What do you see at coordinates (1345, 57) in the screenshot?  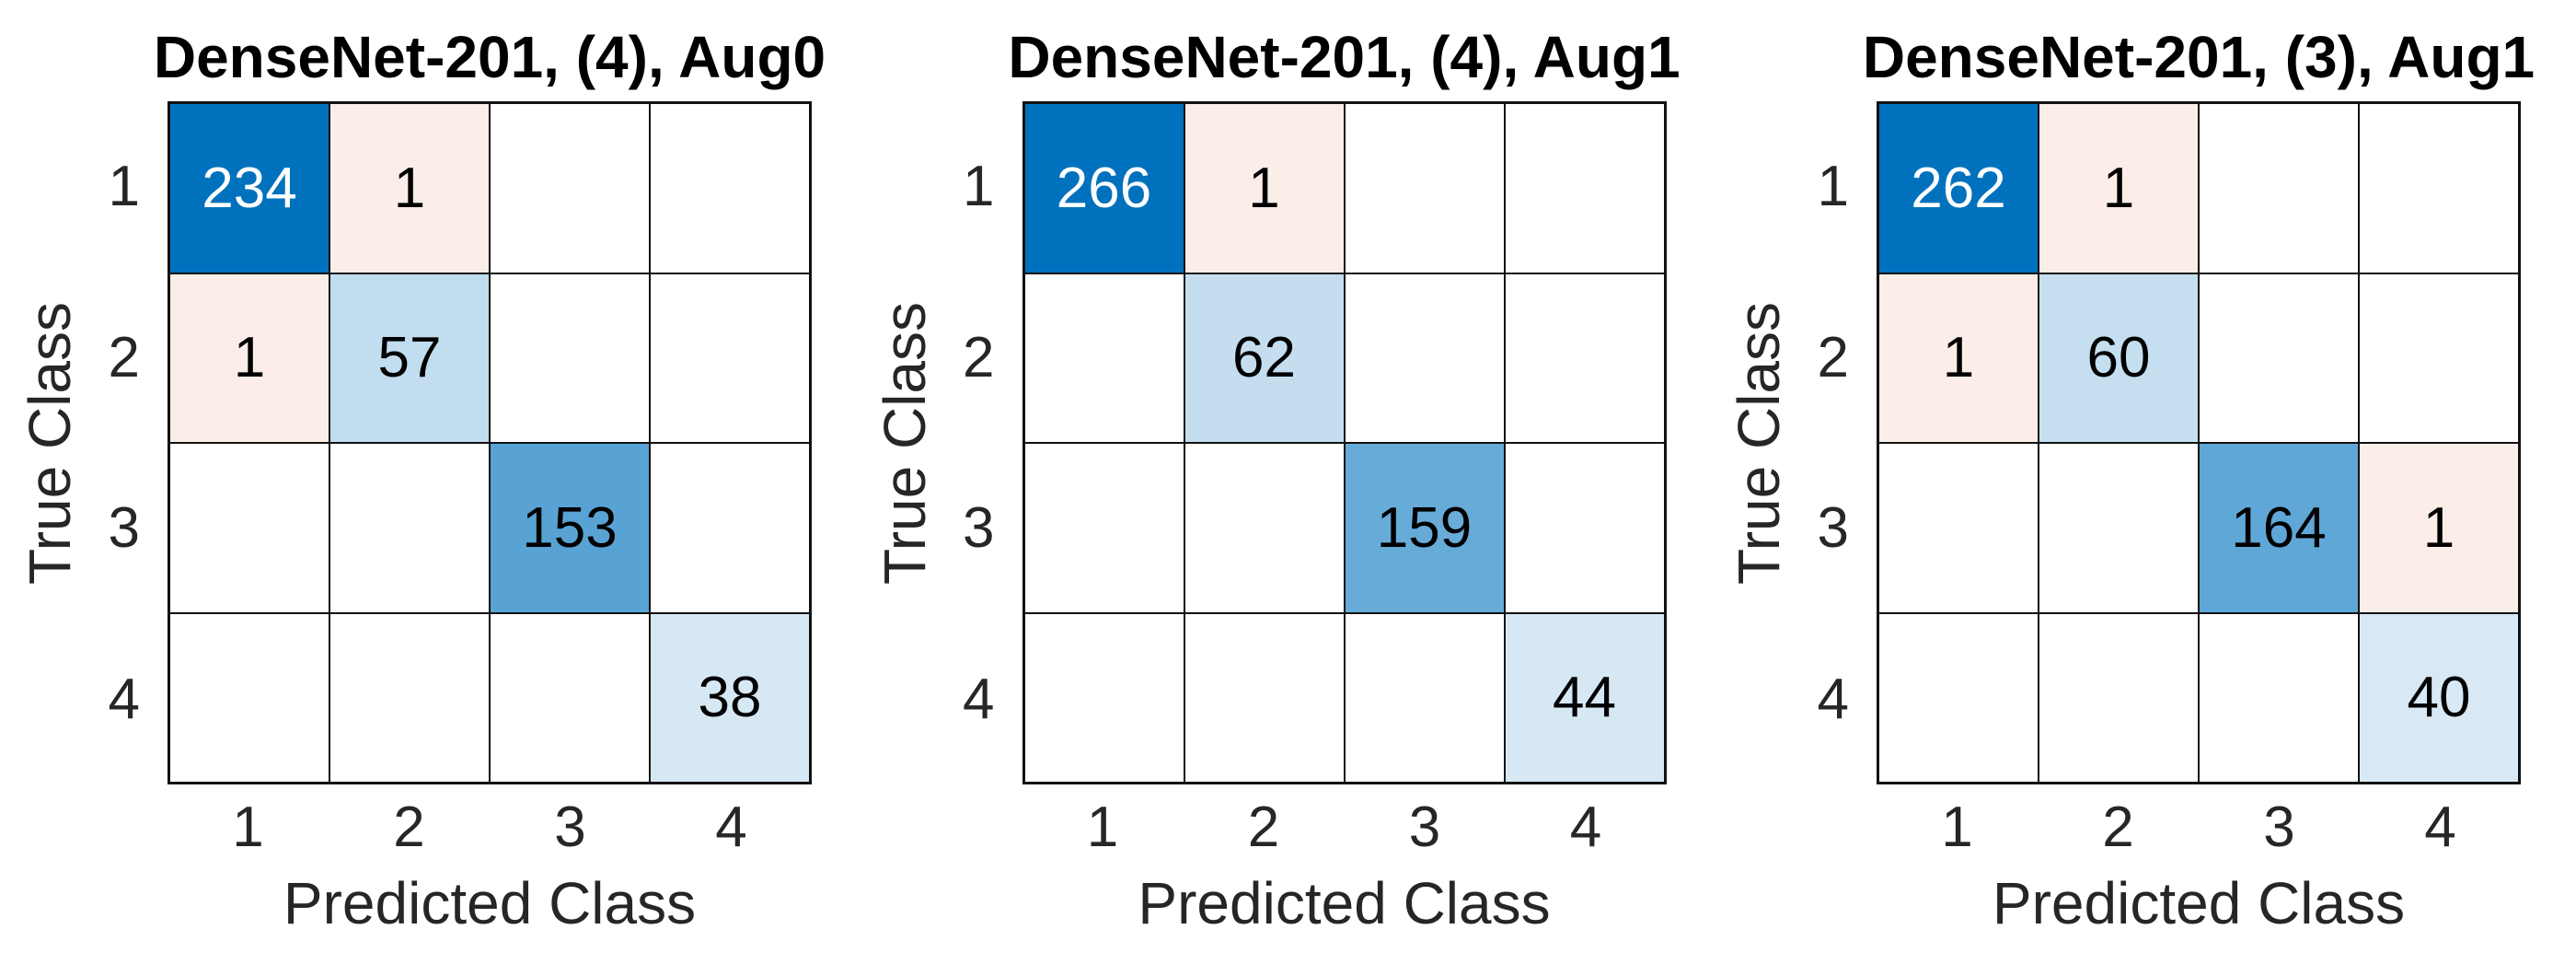 I see `panel-title: DenseNet-201, (4), Aug1` at bounding box center [1345, 57].